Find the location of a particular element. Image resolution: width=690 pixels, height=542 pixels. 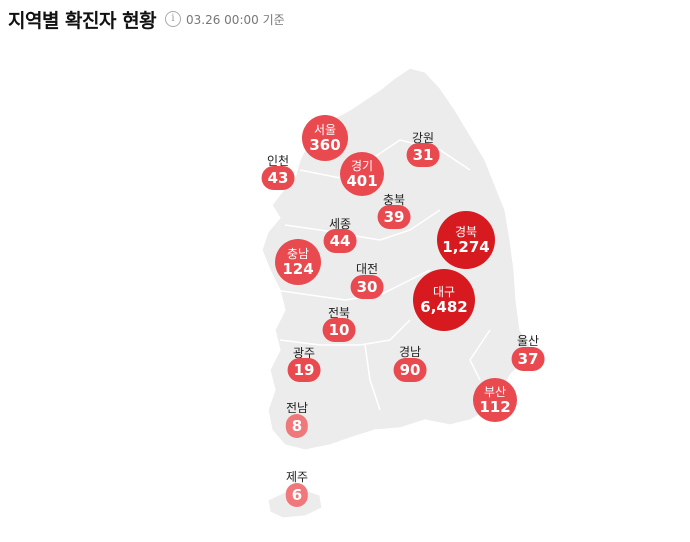

region-bubble-busan: 부산 112 is located at coordinates (495, 400).